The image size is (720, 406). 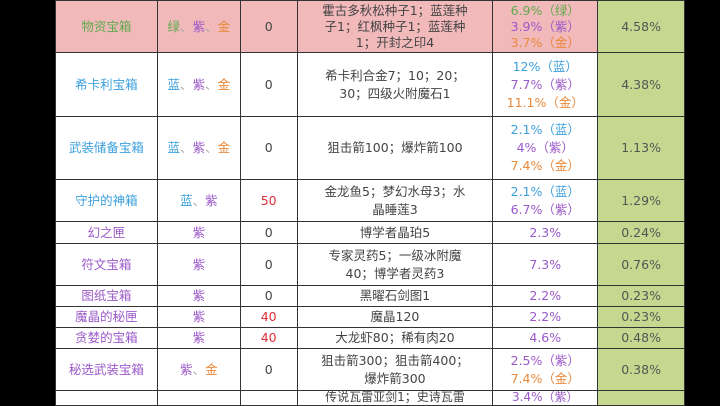 I want to click on drop-rate-cell: 3.4%（紫）, so click(x=545, y=398).